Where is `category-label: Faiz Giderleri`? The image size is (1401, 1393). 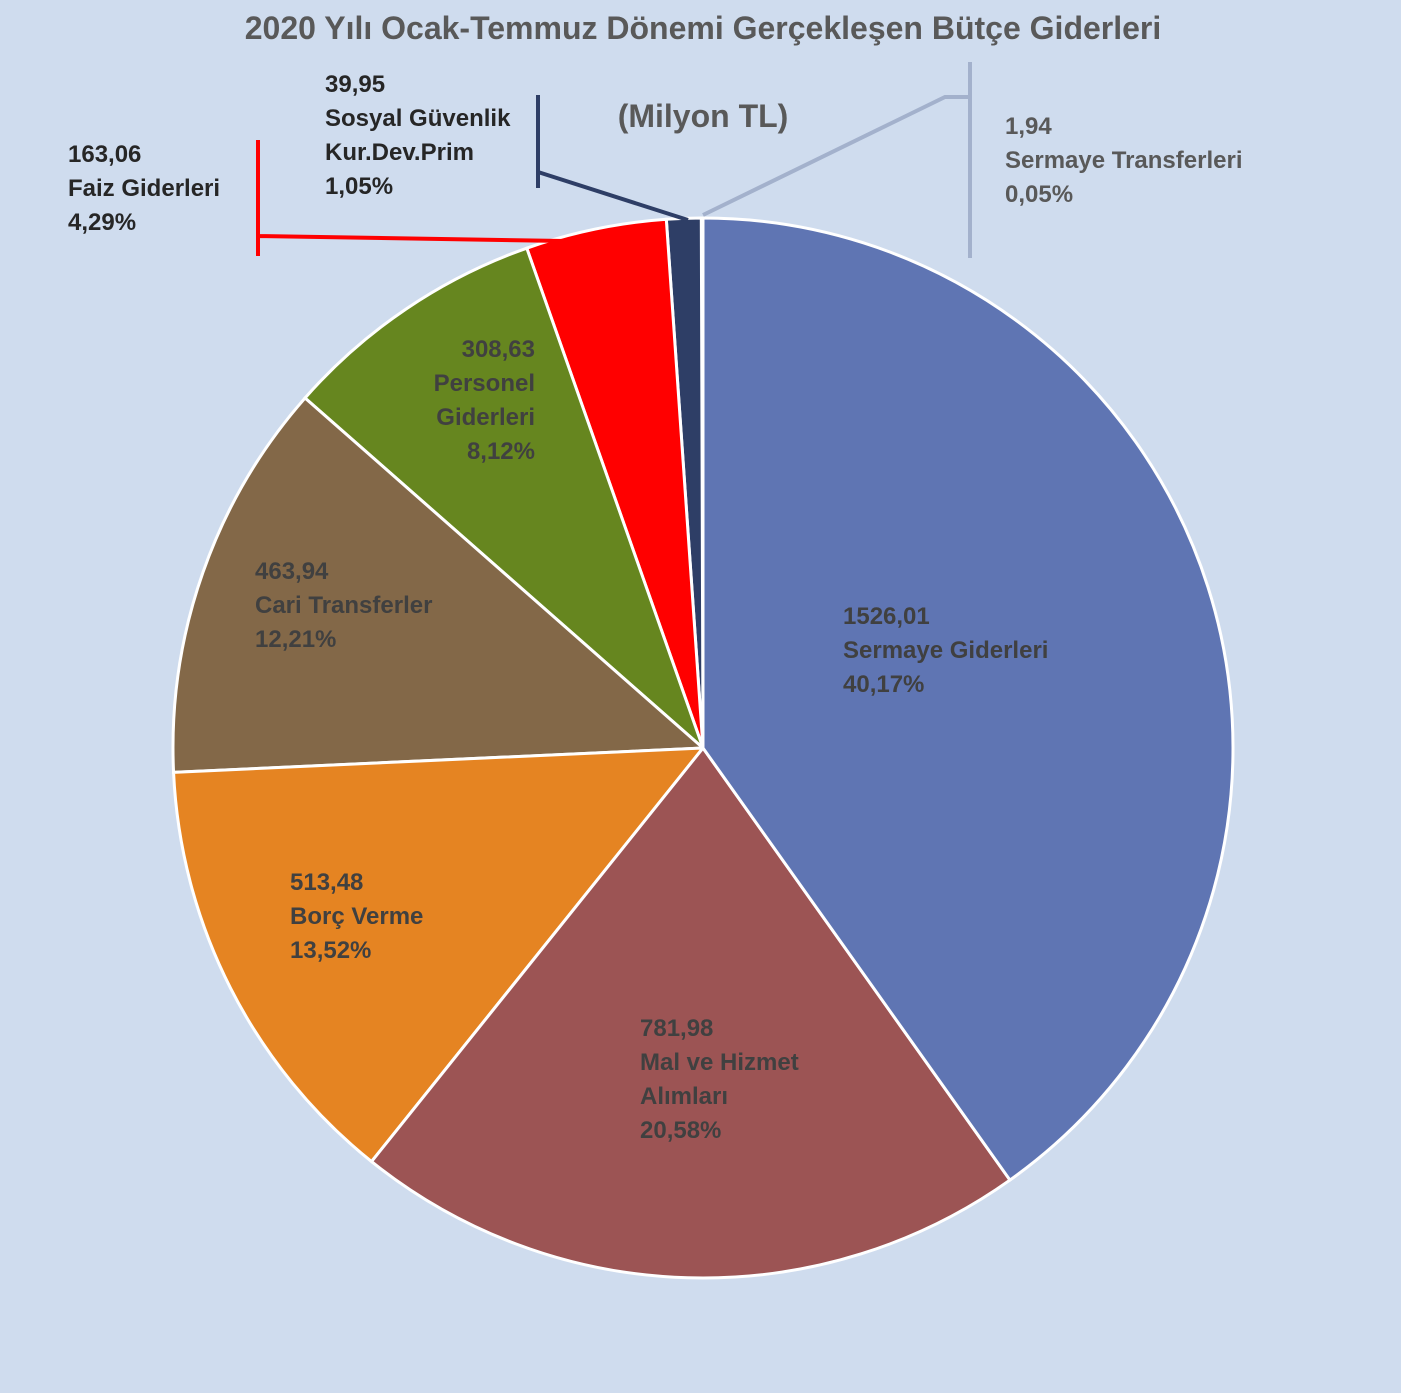 category-label: Faiz Giderleri is located at coordinates (144, 188).